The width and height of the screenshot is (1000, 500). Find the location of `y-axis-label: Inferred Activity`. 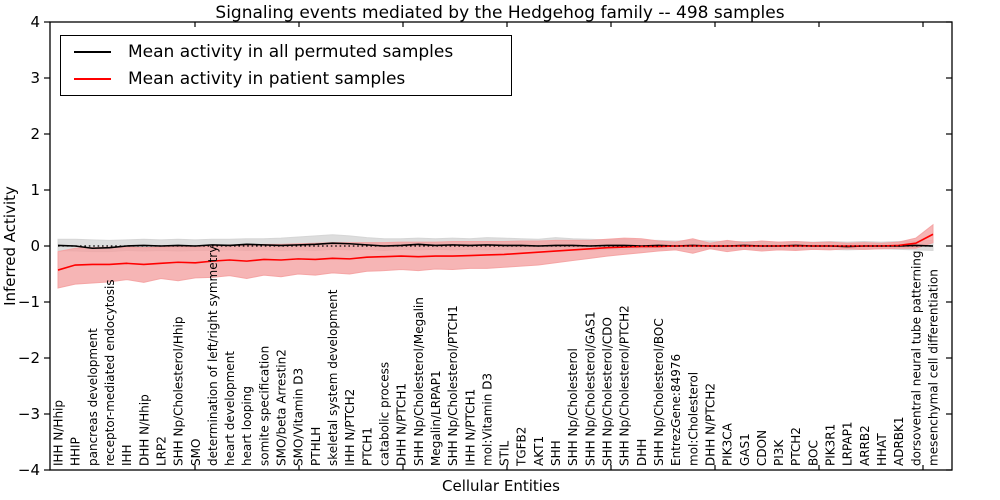

y-axis-label: Inferred Activity is located at coordinates (10, 246).